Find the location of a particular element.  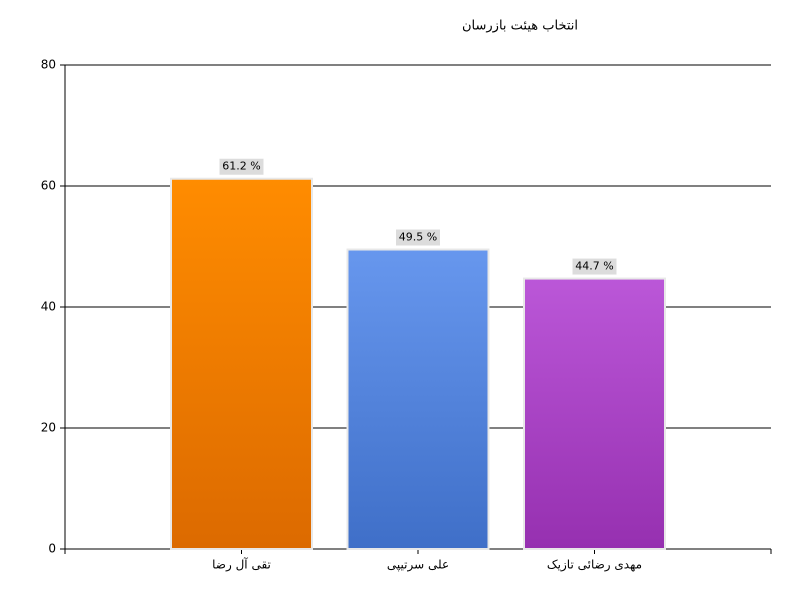

value-label: 61.2 % is located at coordinates (241, 166).